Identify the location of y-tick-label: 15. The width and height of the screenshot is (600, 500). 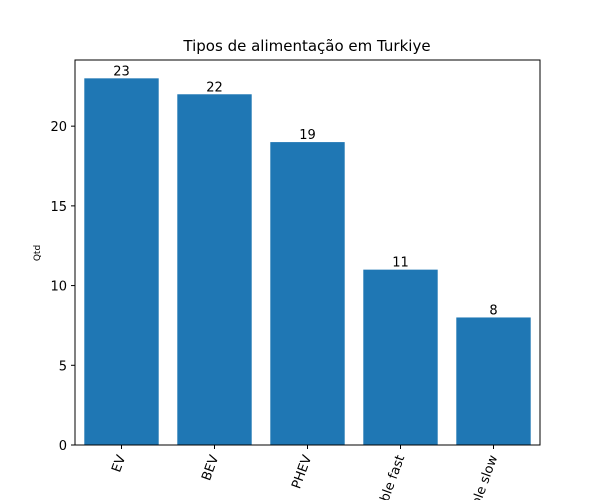
(58, 207).